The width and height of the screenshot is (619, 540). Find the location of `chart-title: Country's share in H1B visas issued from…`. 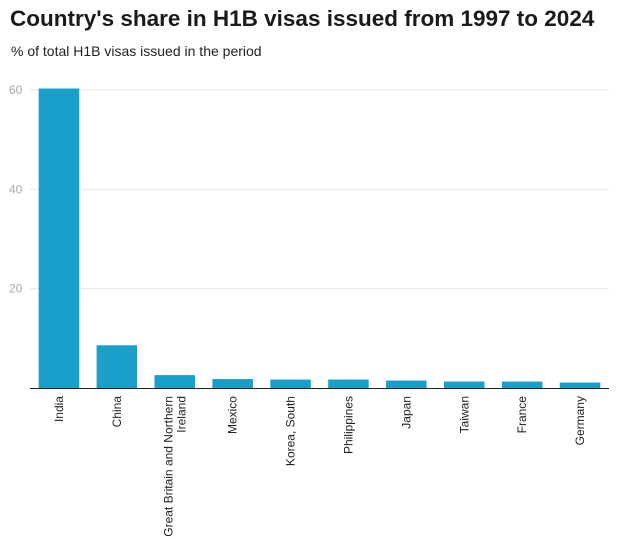

chart-title: Country's share in H1B visas issued from… is located at coordinates (302, 18).